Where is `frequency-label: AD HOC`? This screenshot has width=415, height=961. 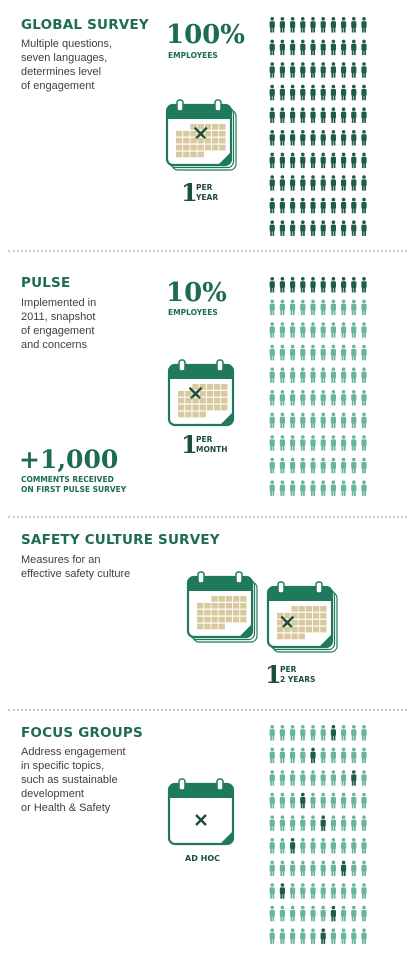
frequency-label: AD HOC is located at coordinates (202, 858).